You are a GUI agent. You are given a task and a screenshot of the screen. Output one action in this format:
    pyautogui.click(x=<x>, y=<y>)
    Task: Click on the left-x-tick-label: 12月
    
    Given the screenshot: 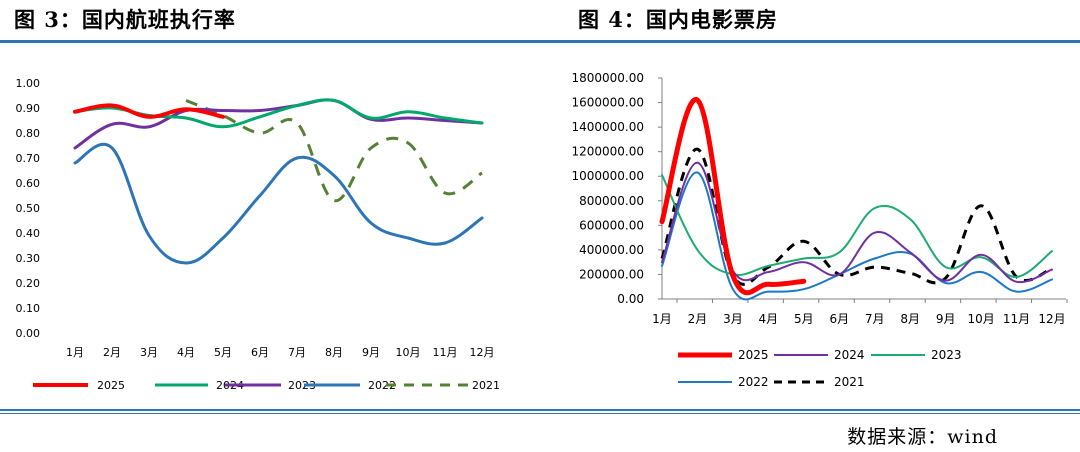 What is the action you would take?
    pyautogui.click(x=482, y=352)
    